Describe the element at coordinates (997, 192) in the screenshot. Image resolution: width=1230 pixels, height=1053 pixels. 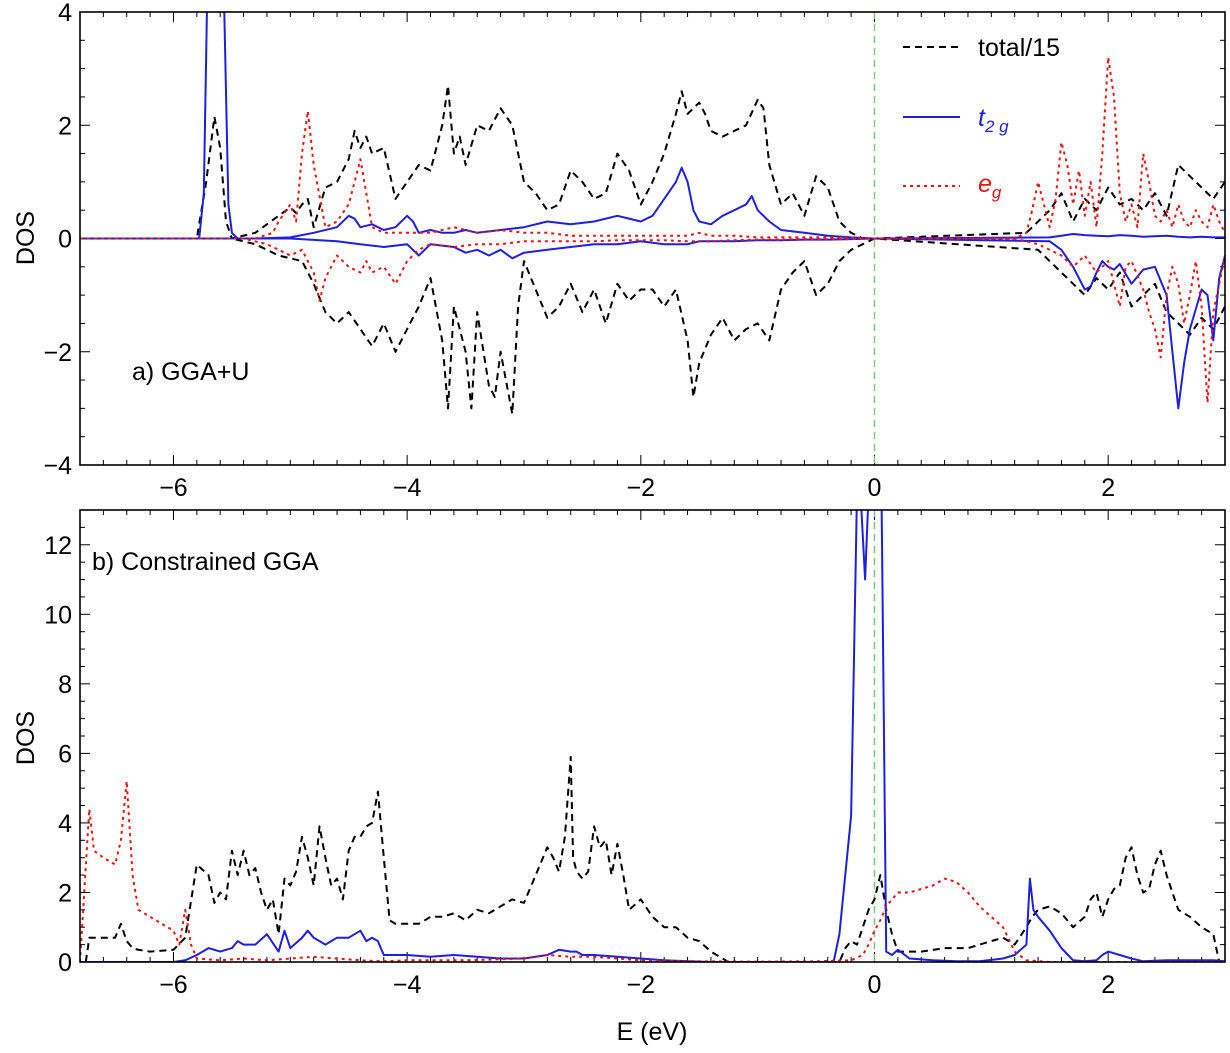
I see `legend-eg-sub: g` at that location.